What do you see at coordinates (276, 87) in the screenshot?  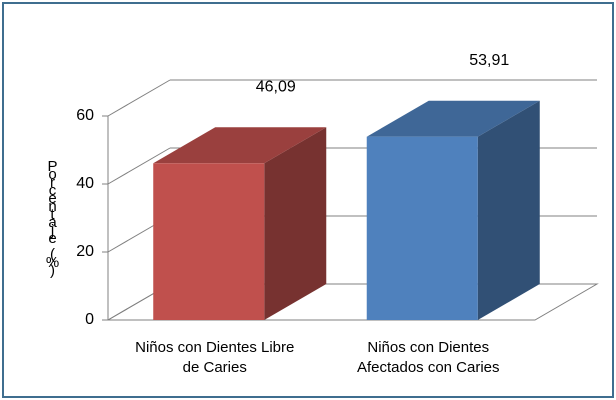 I see `value-label: 46,09` at bounding box center [276, 87].